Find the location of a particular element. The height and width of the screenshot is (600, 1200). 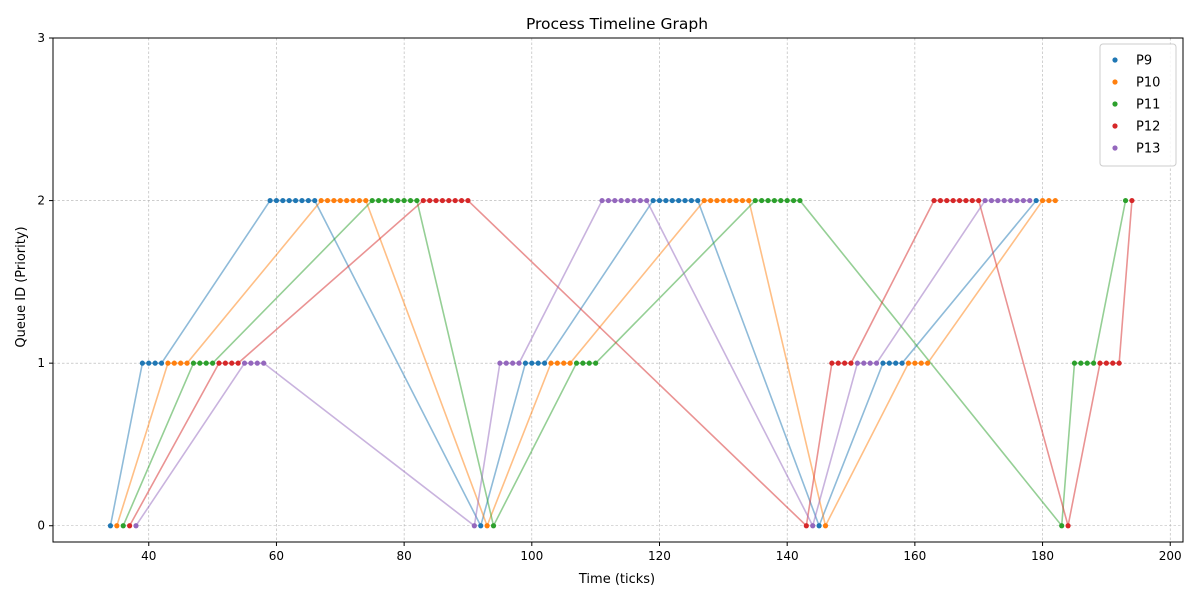

legend: P9 P10 P11 P12 P13 is located at coordinates (1138, 105).